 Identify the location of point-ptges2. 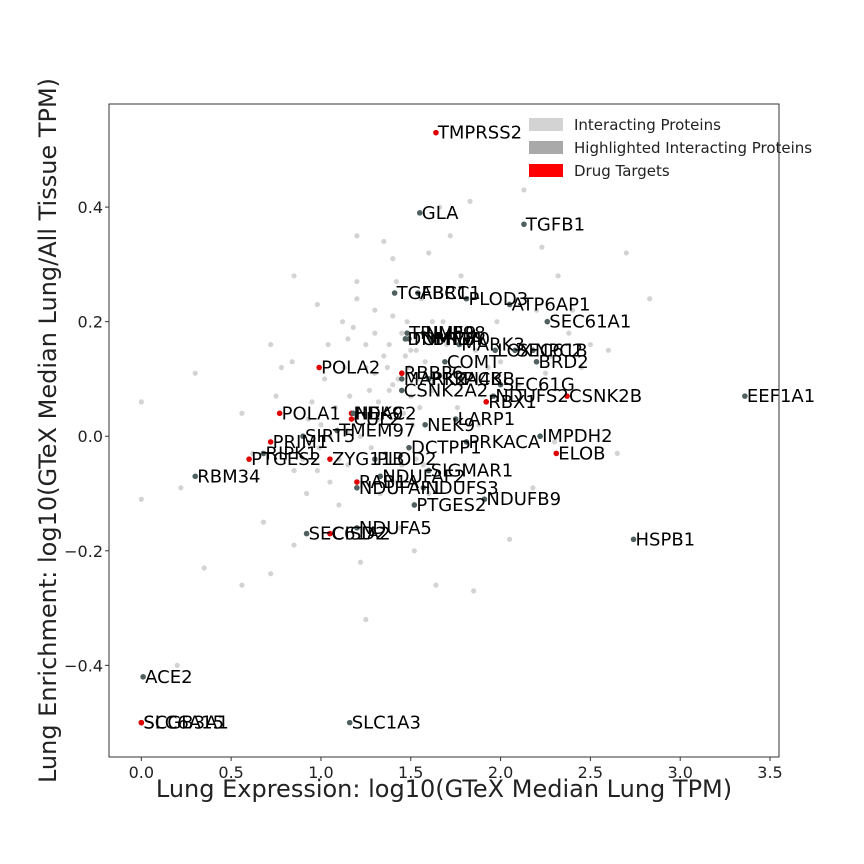
(414, 505).